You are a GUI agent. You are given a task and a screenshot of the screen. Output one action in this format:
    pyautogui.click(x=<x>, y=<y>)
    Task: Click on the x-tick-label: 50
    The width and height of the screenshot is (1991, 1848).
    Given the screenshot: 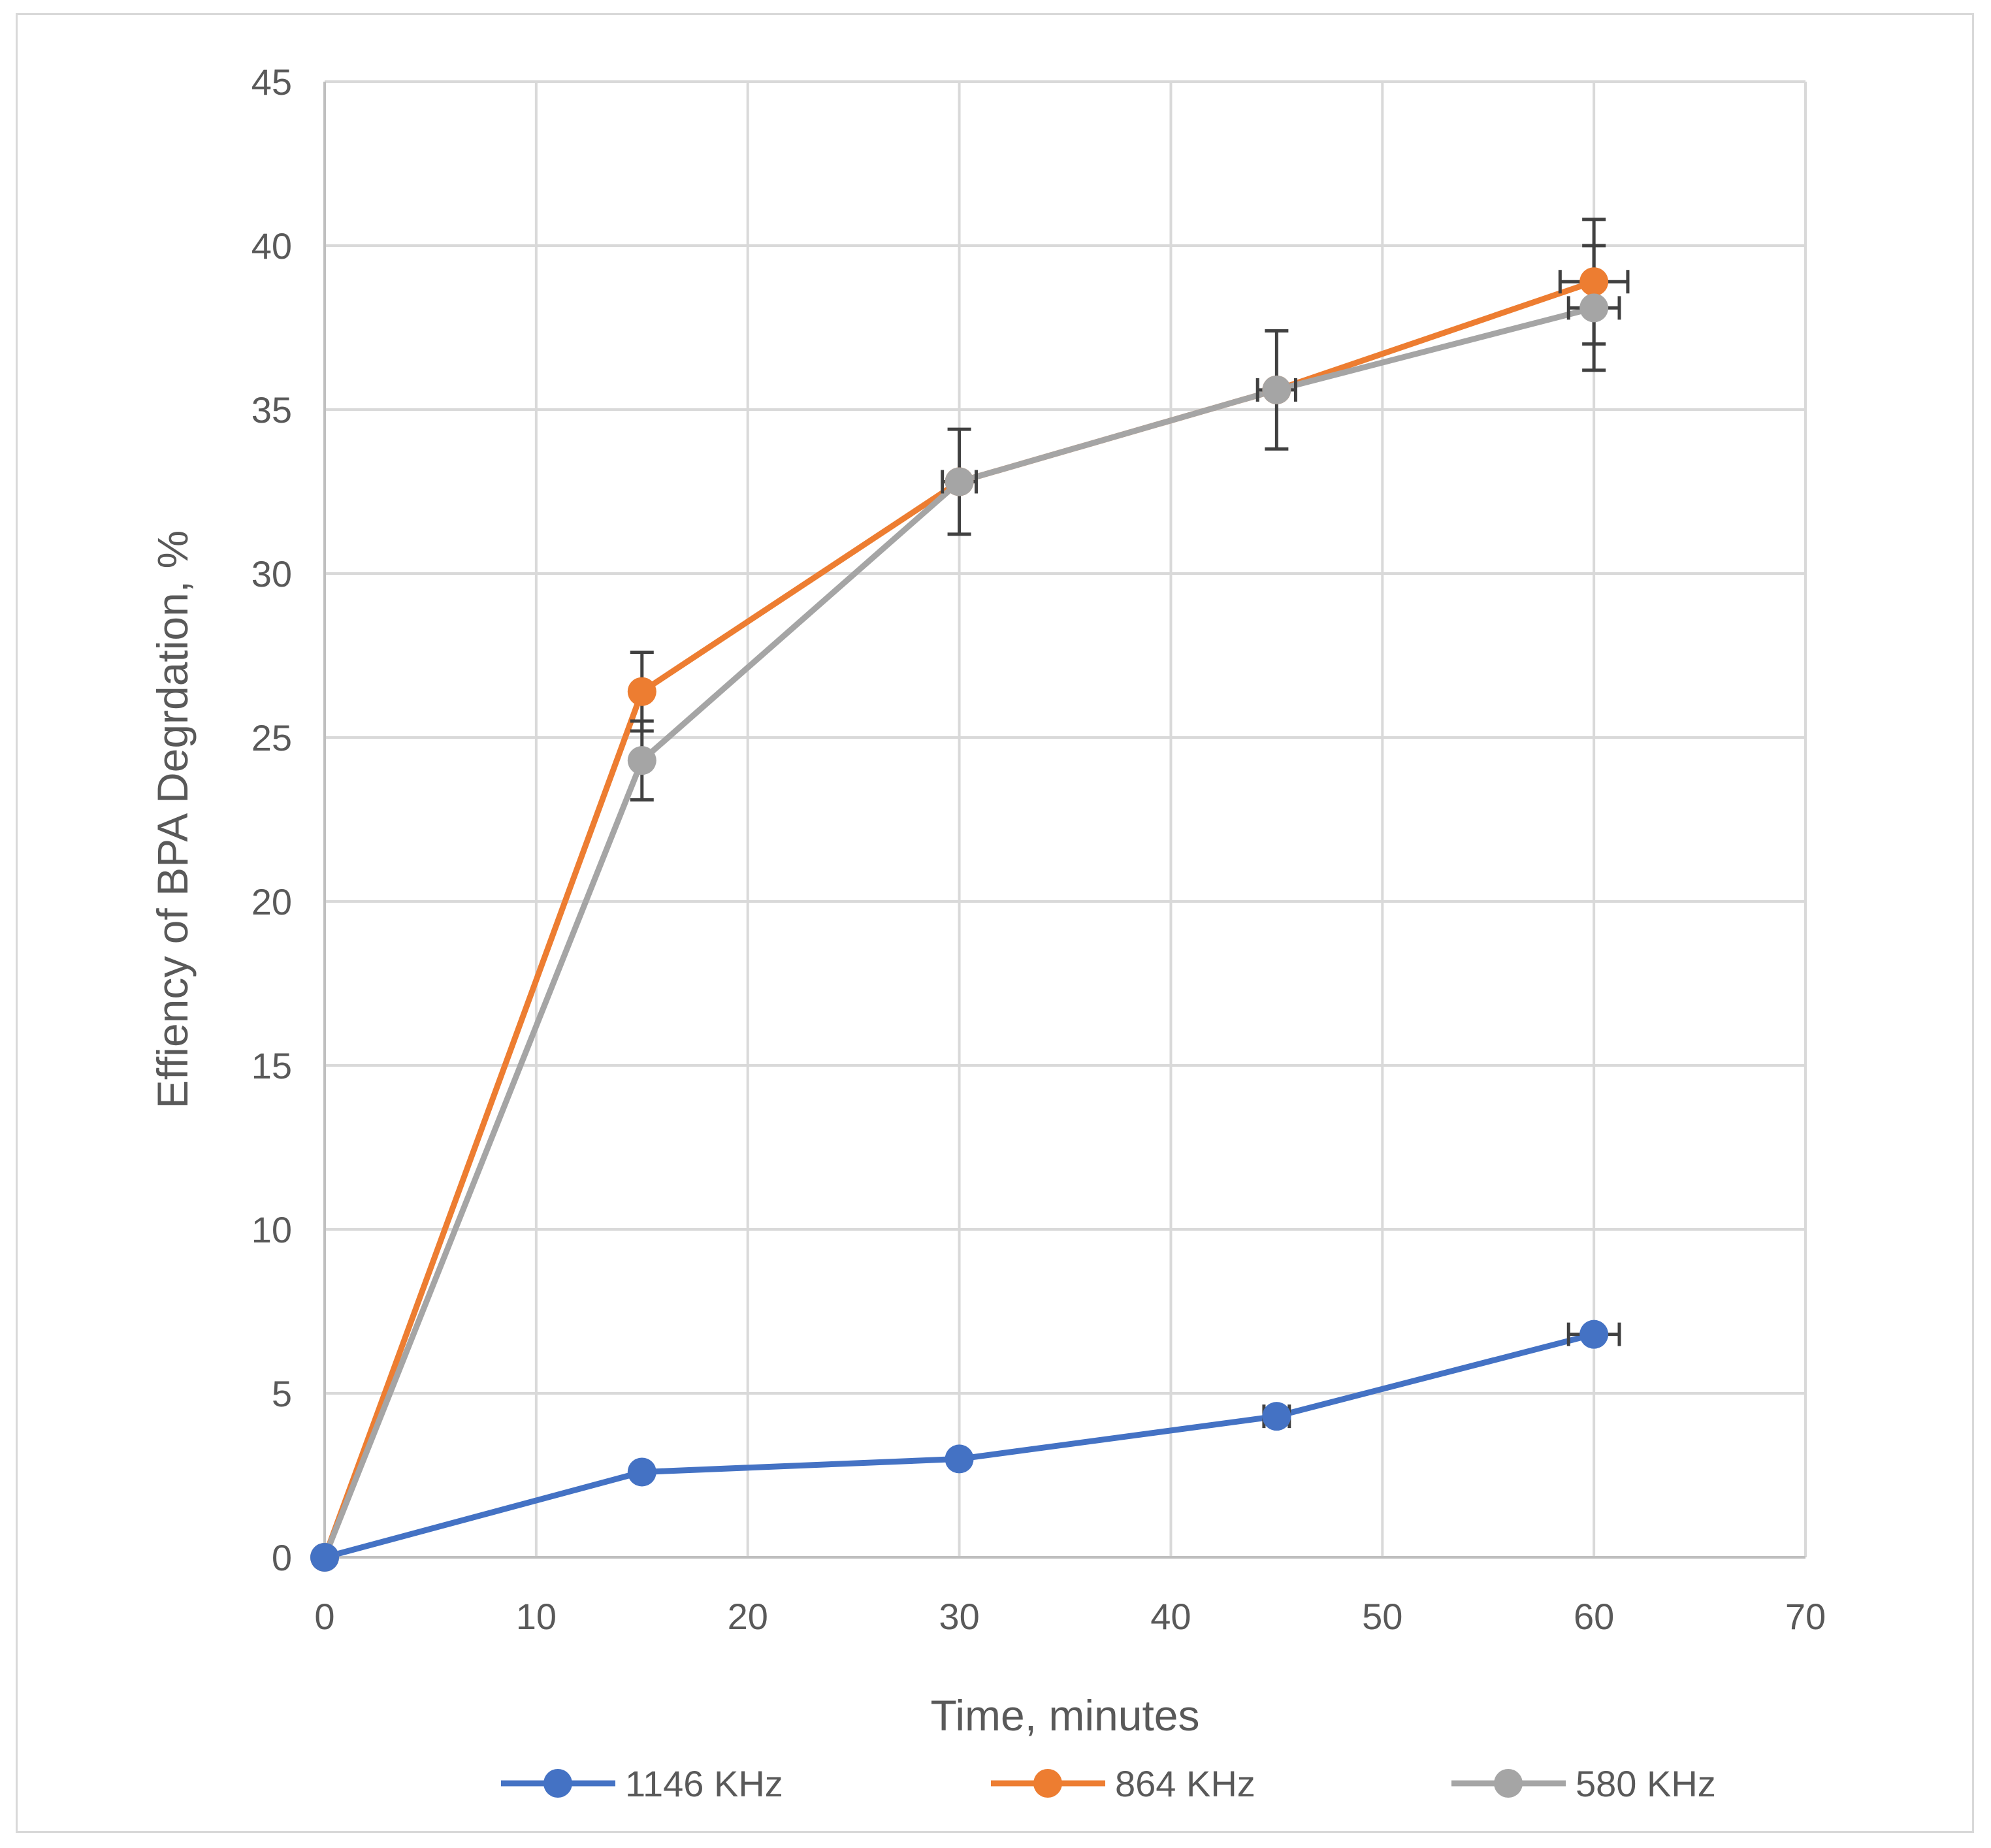 What is the action you would take?
    pyautogui.click(x=1382, y=1616)
    